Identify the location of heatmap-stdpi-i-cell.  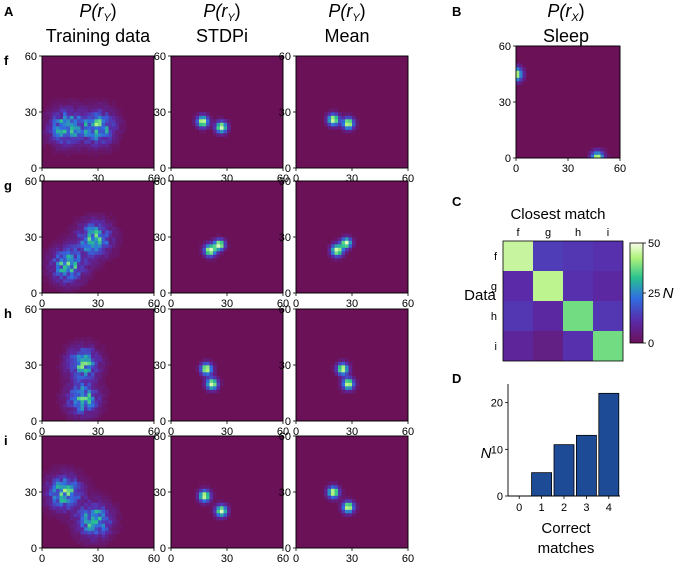
(215, 511).